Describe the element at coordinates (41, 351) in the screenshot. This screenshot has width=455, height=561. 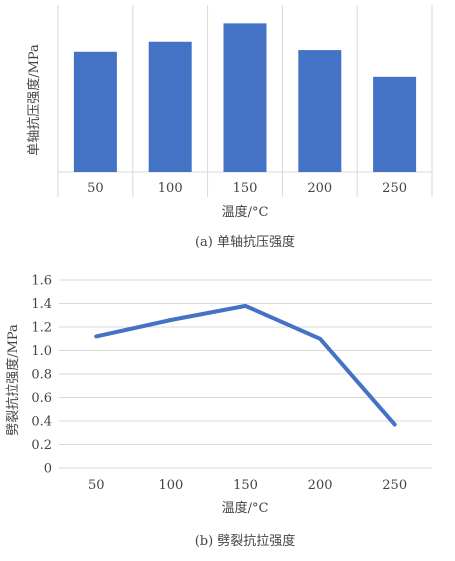
I see `line-chart-y-tick-label: 1.0` at that location.